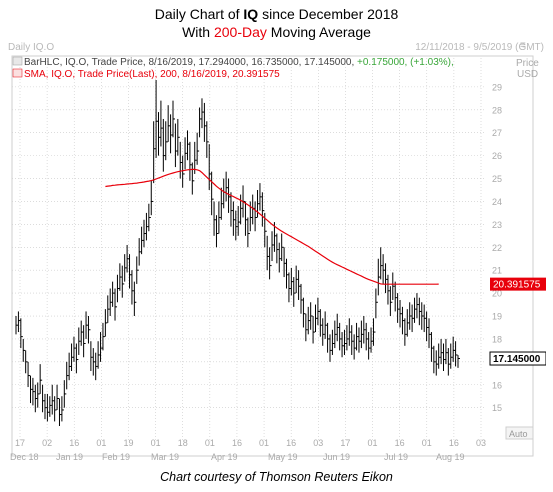 The image size is (553, 492). What do you see at coordinates (497, 179) in the screenshot?
I see `y-tick-label: 25` at bounding box center [497, 179].